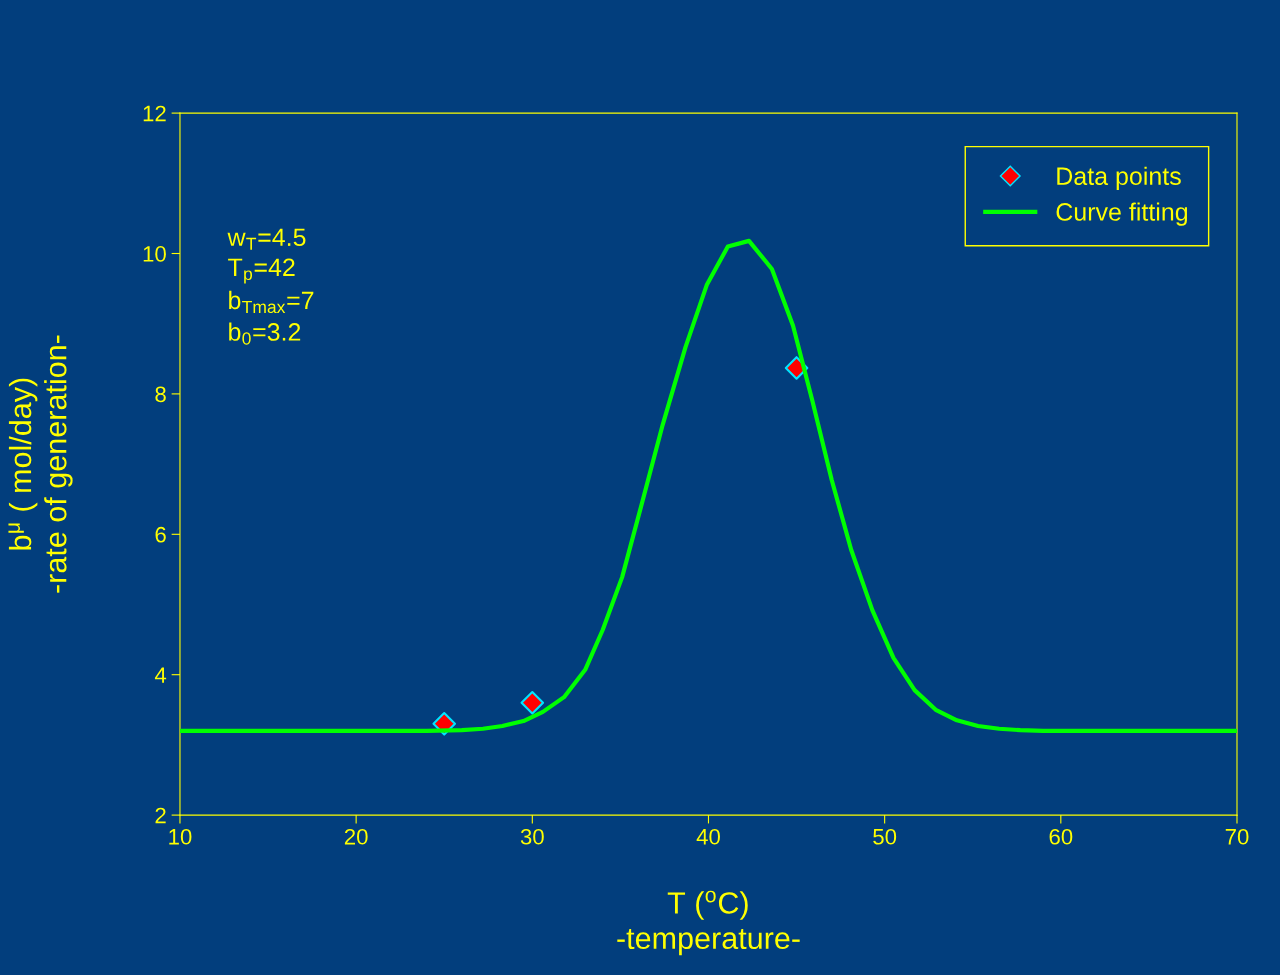  I want to click on x-tick-label: 30, so click(532, 836).